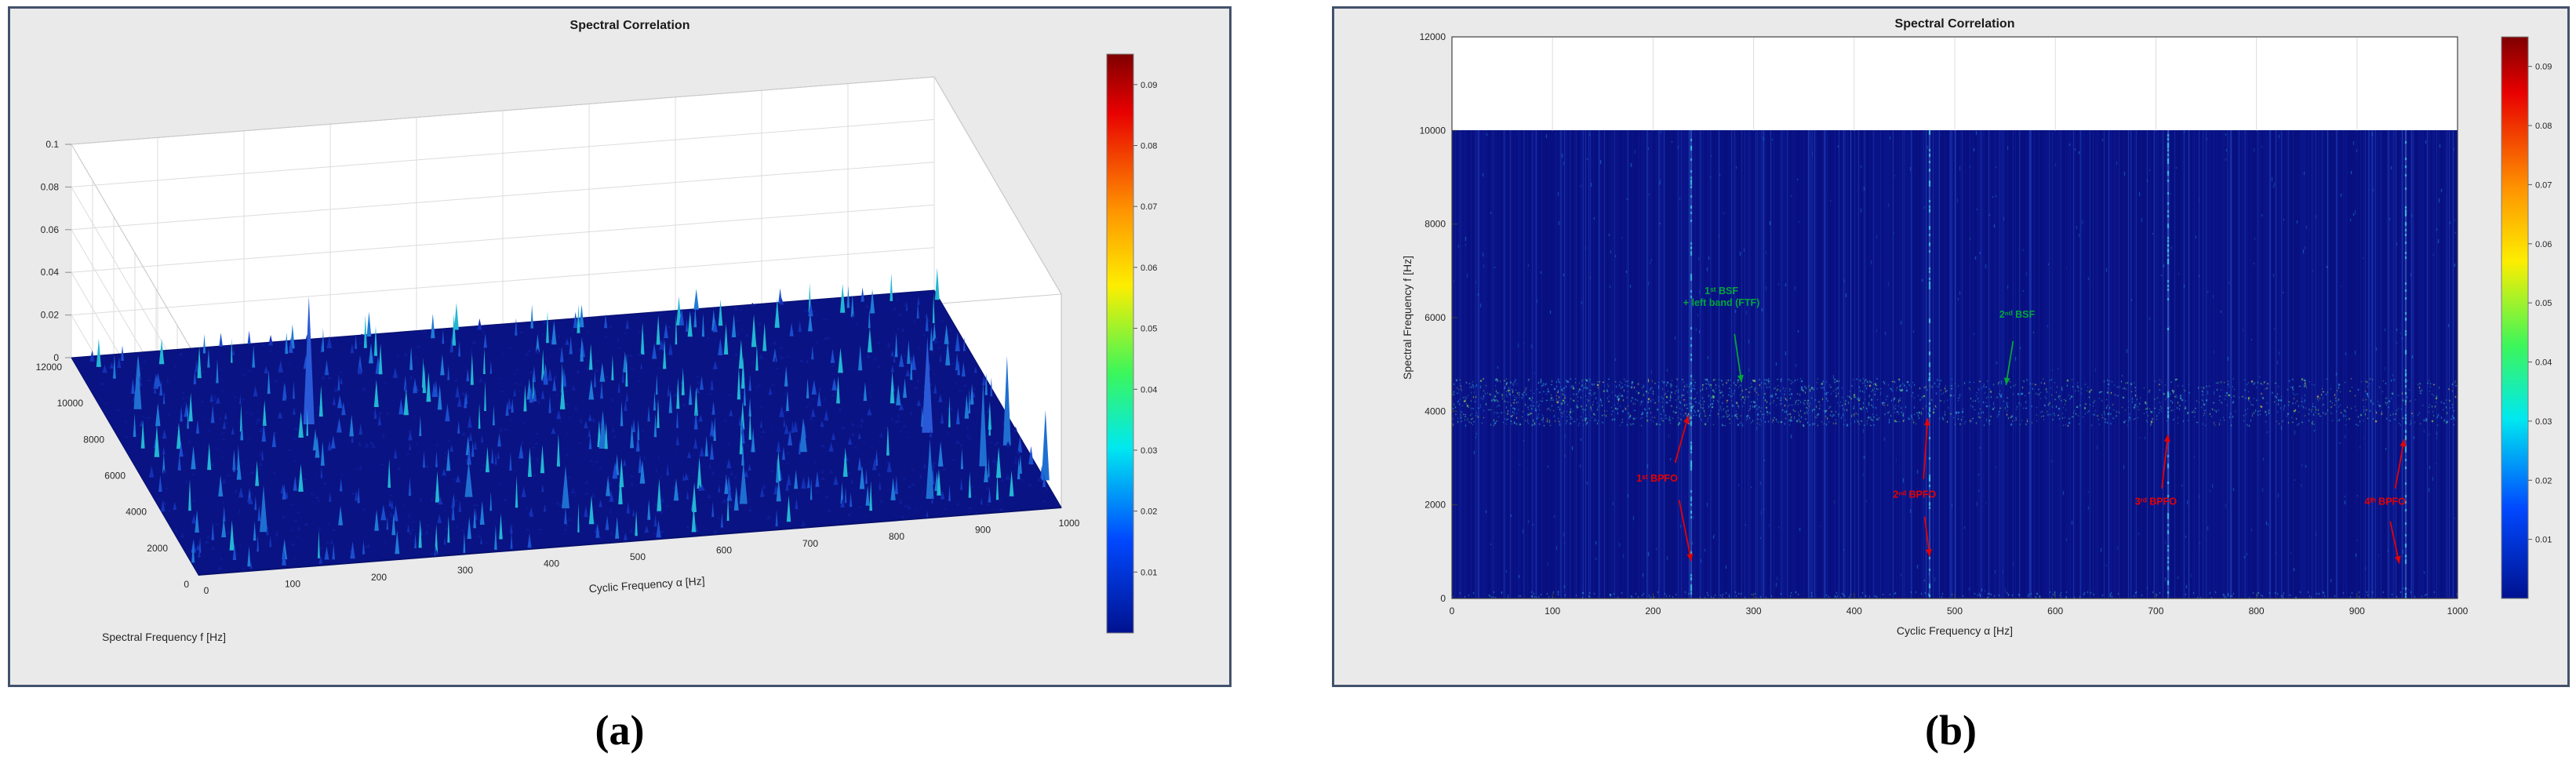 Image resolution: width=2576 pixels, height=782 pixels. What do you see at coordinates (1149, 146) in the screenshot?
I see `colorbar-tick-label: 0.08` at bounding box center [1149, 146].